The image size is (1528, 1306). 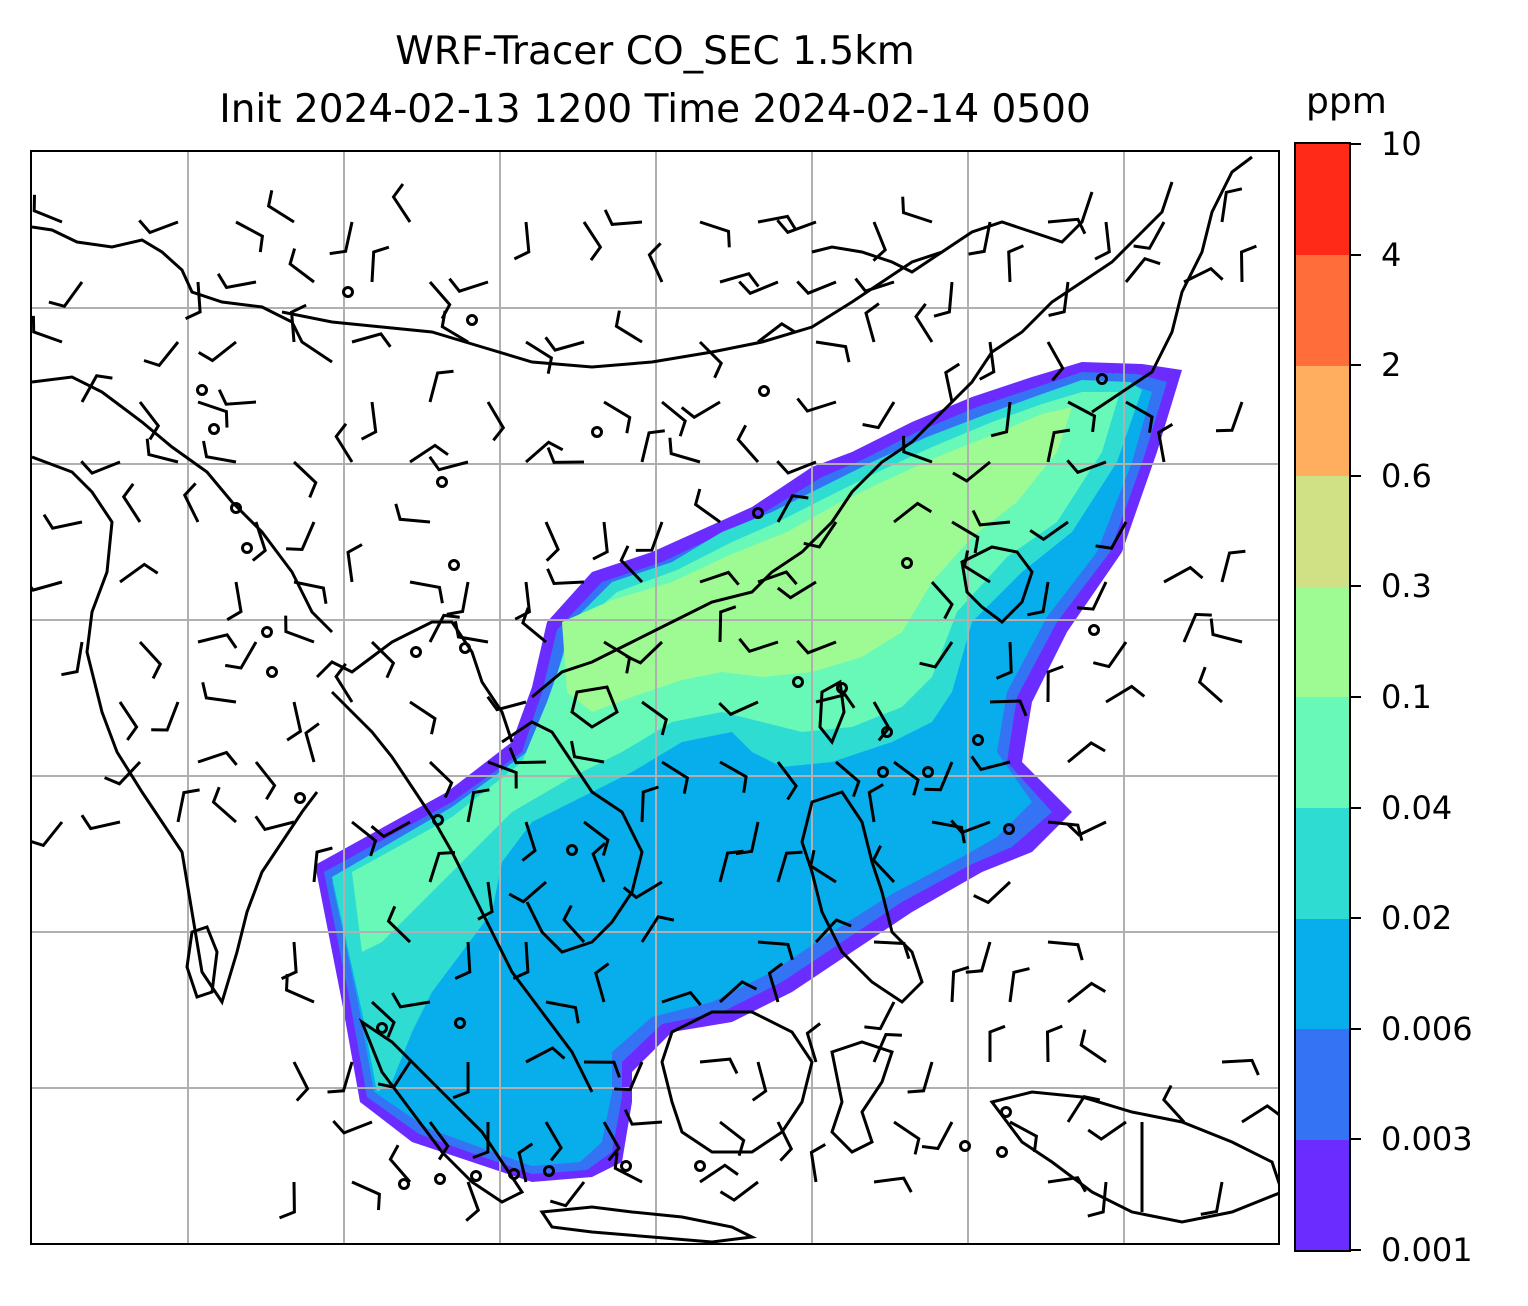 I want to click on sri-lanka, so click(x=202, y=962).